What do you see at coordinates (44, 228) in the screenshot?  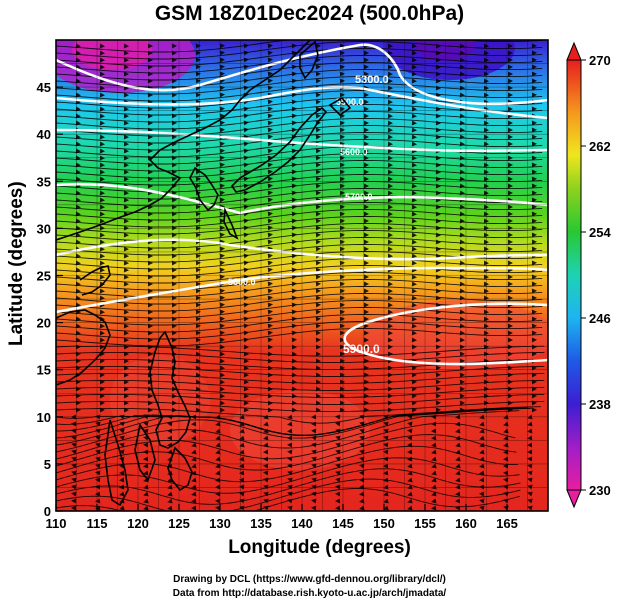 I see `y-tick-label: 30` at bounding box center [44, 228].